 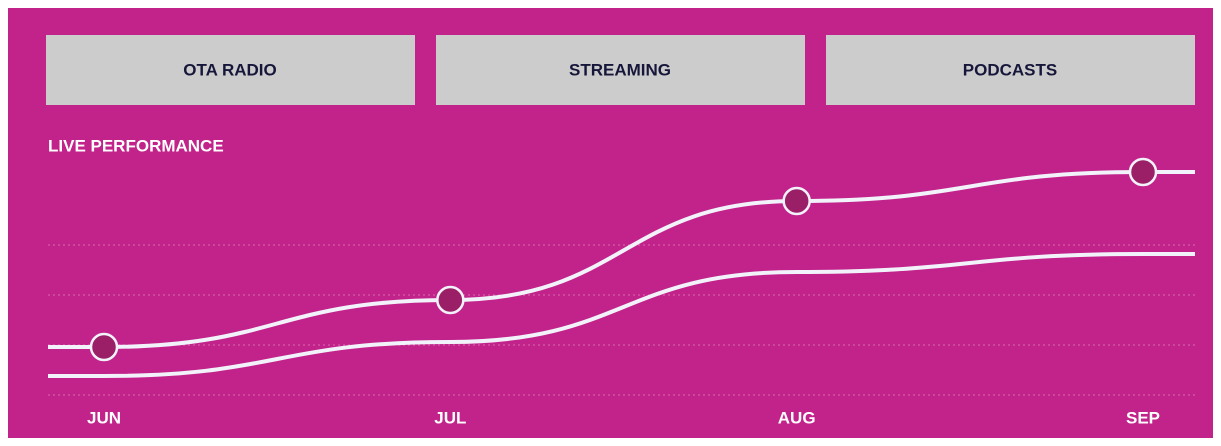 I want to click on tab: STREAMING, so click(x=620, y=70).